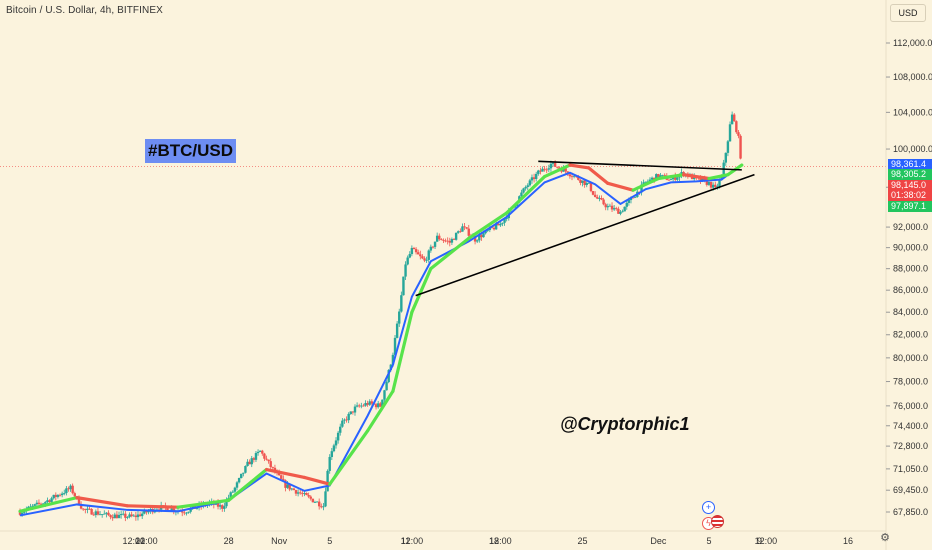 Image resolution: width=932 pixels, height=550 pixels. Describe the element at coordinates (708, 507) in the screenshot. I see `plus-icon: +` at that location.